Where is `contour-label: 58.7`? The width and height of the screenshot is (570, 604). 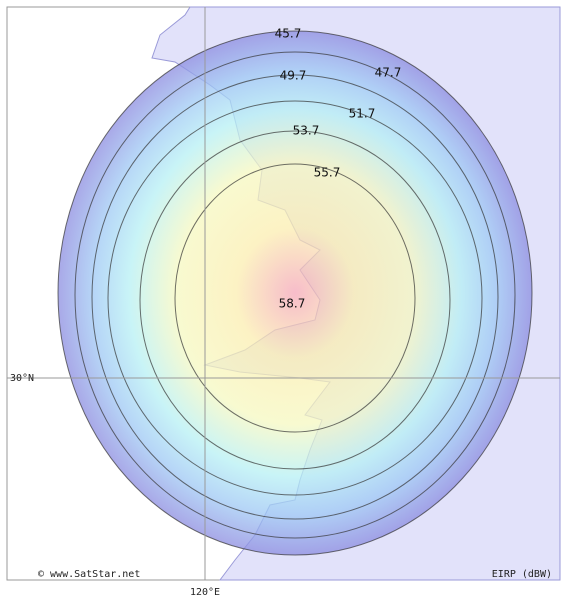
contour-label: 58.7 is located at coordinates (292, 304).